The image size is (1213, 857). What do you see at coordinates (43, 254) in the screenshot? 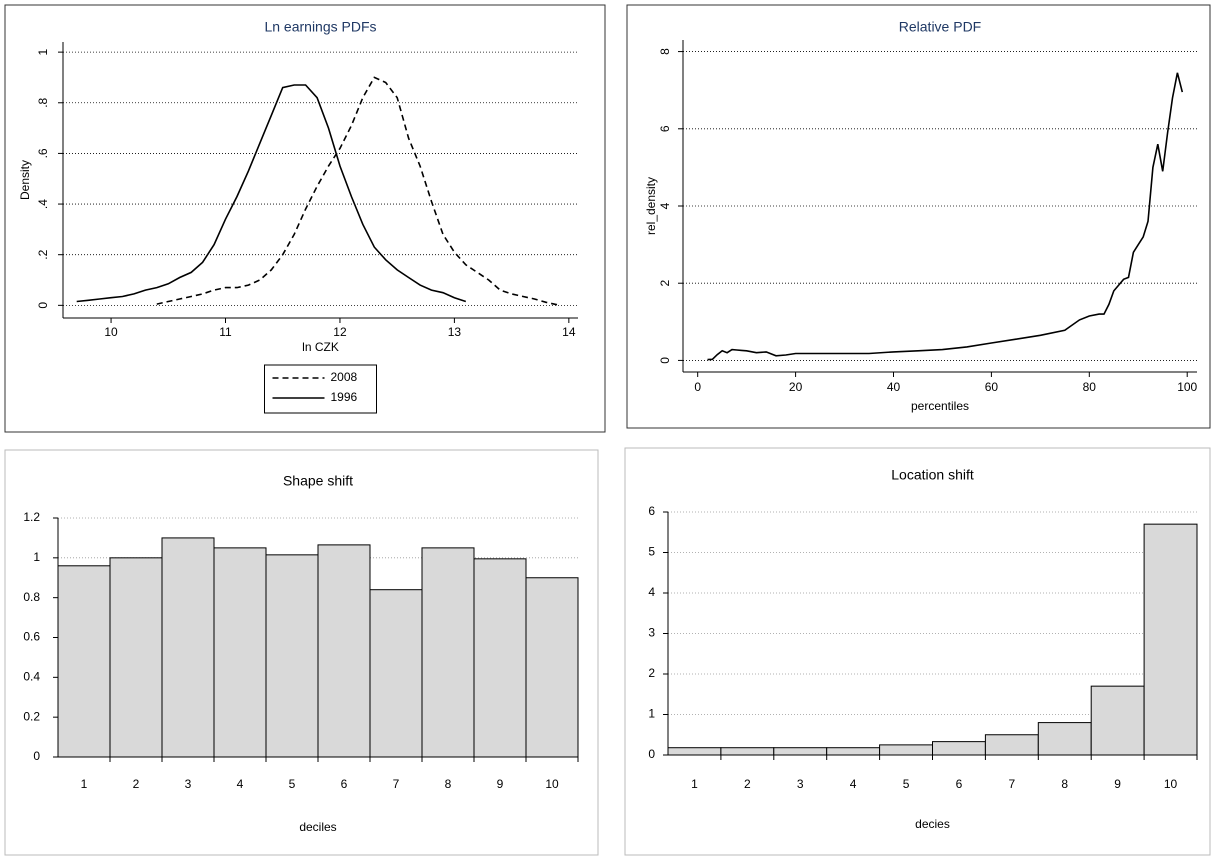
I see `y-tick-label: .2` at bounding box center [43, 254].